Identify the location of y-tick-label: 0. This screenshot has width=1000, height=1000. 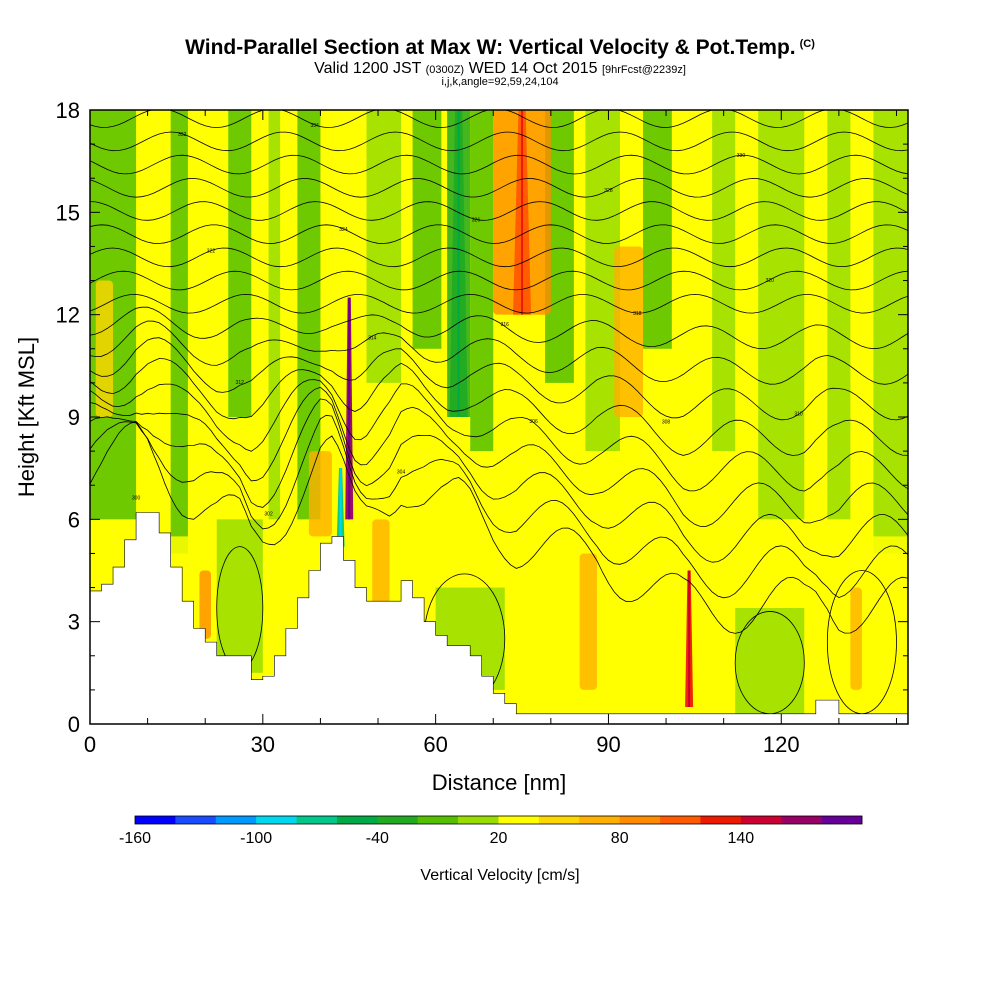
(74, 724).